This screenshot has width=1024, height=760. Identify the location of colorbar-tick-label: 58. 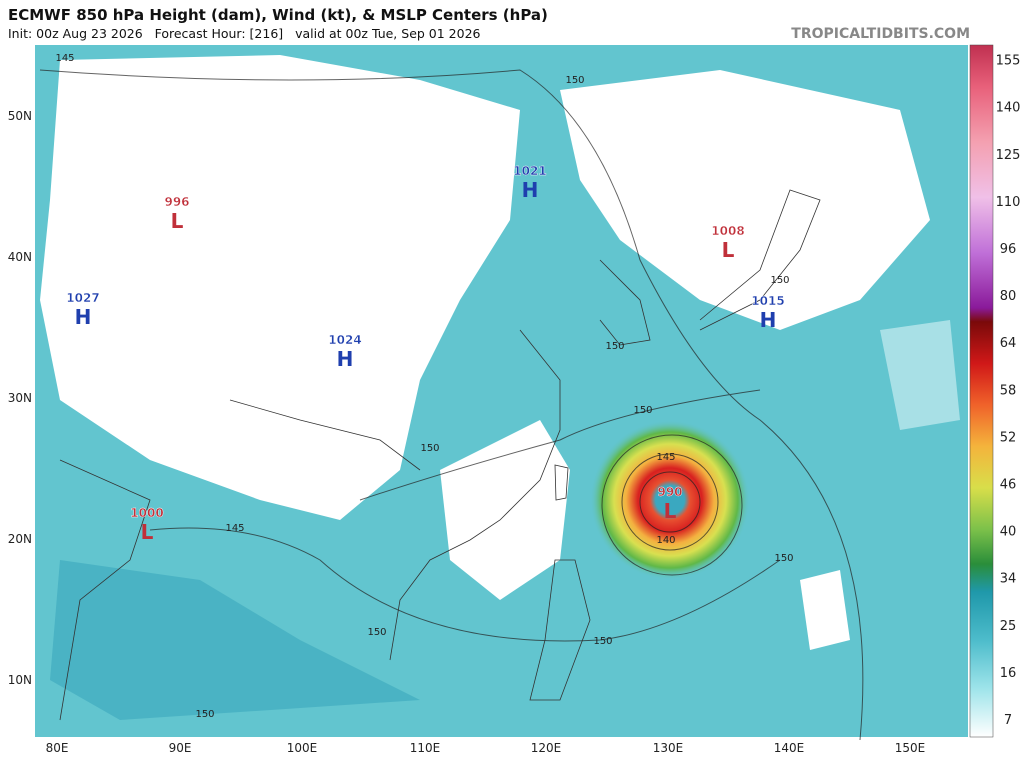
(1008, 390).